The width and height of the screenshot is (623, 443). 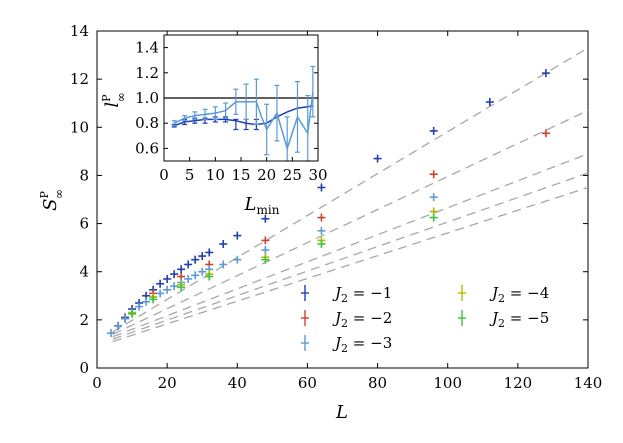 I want to click on inset-y-axis-title: lP∞, so click(x=114, y=99).